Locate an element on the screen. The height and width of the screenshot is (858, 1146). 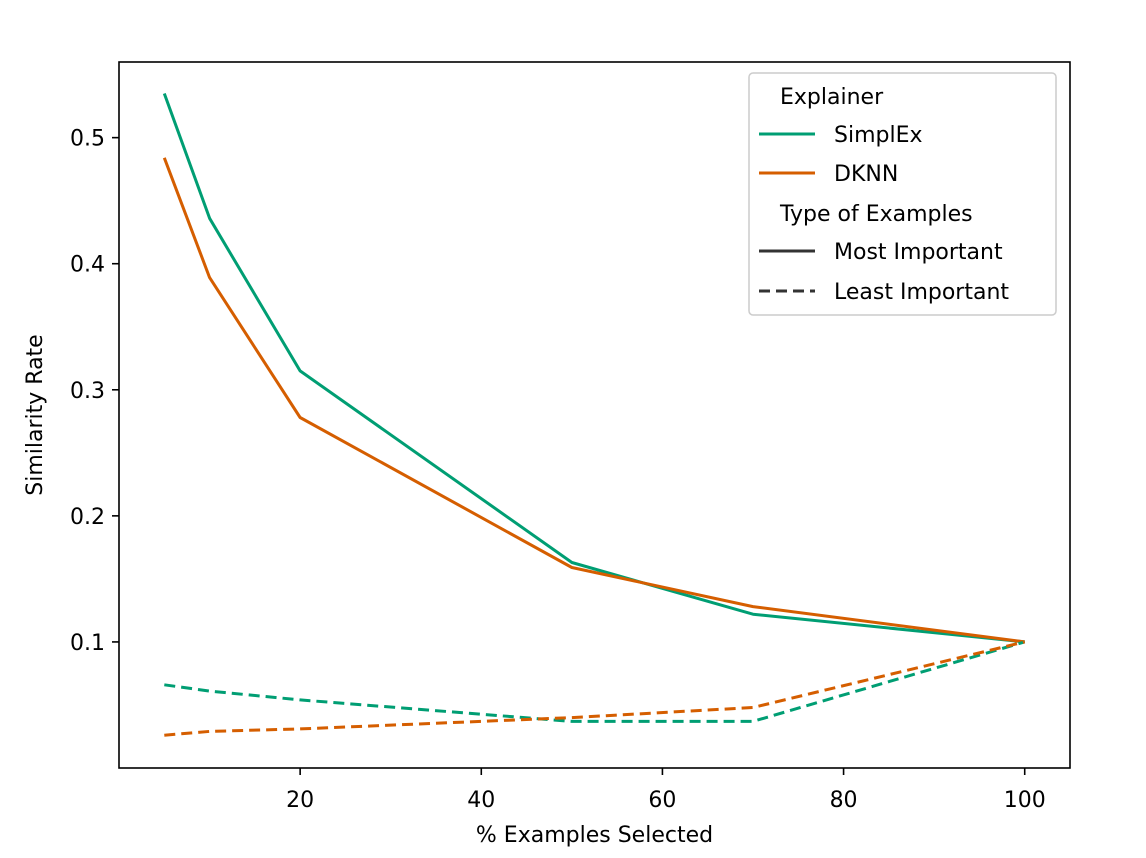
x-tick-label: 80 is located at coordinates (844, 800).